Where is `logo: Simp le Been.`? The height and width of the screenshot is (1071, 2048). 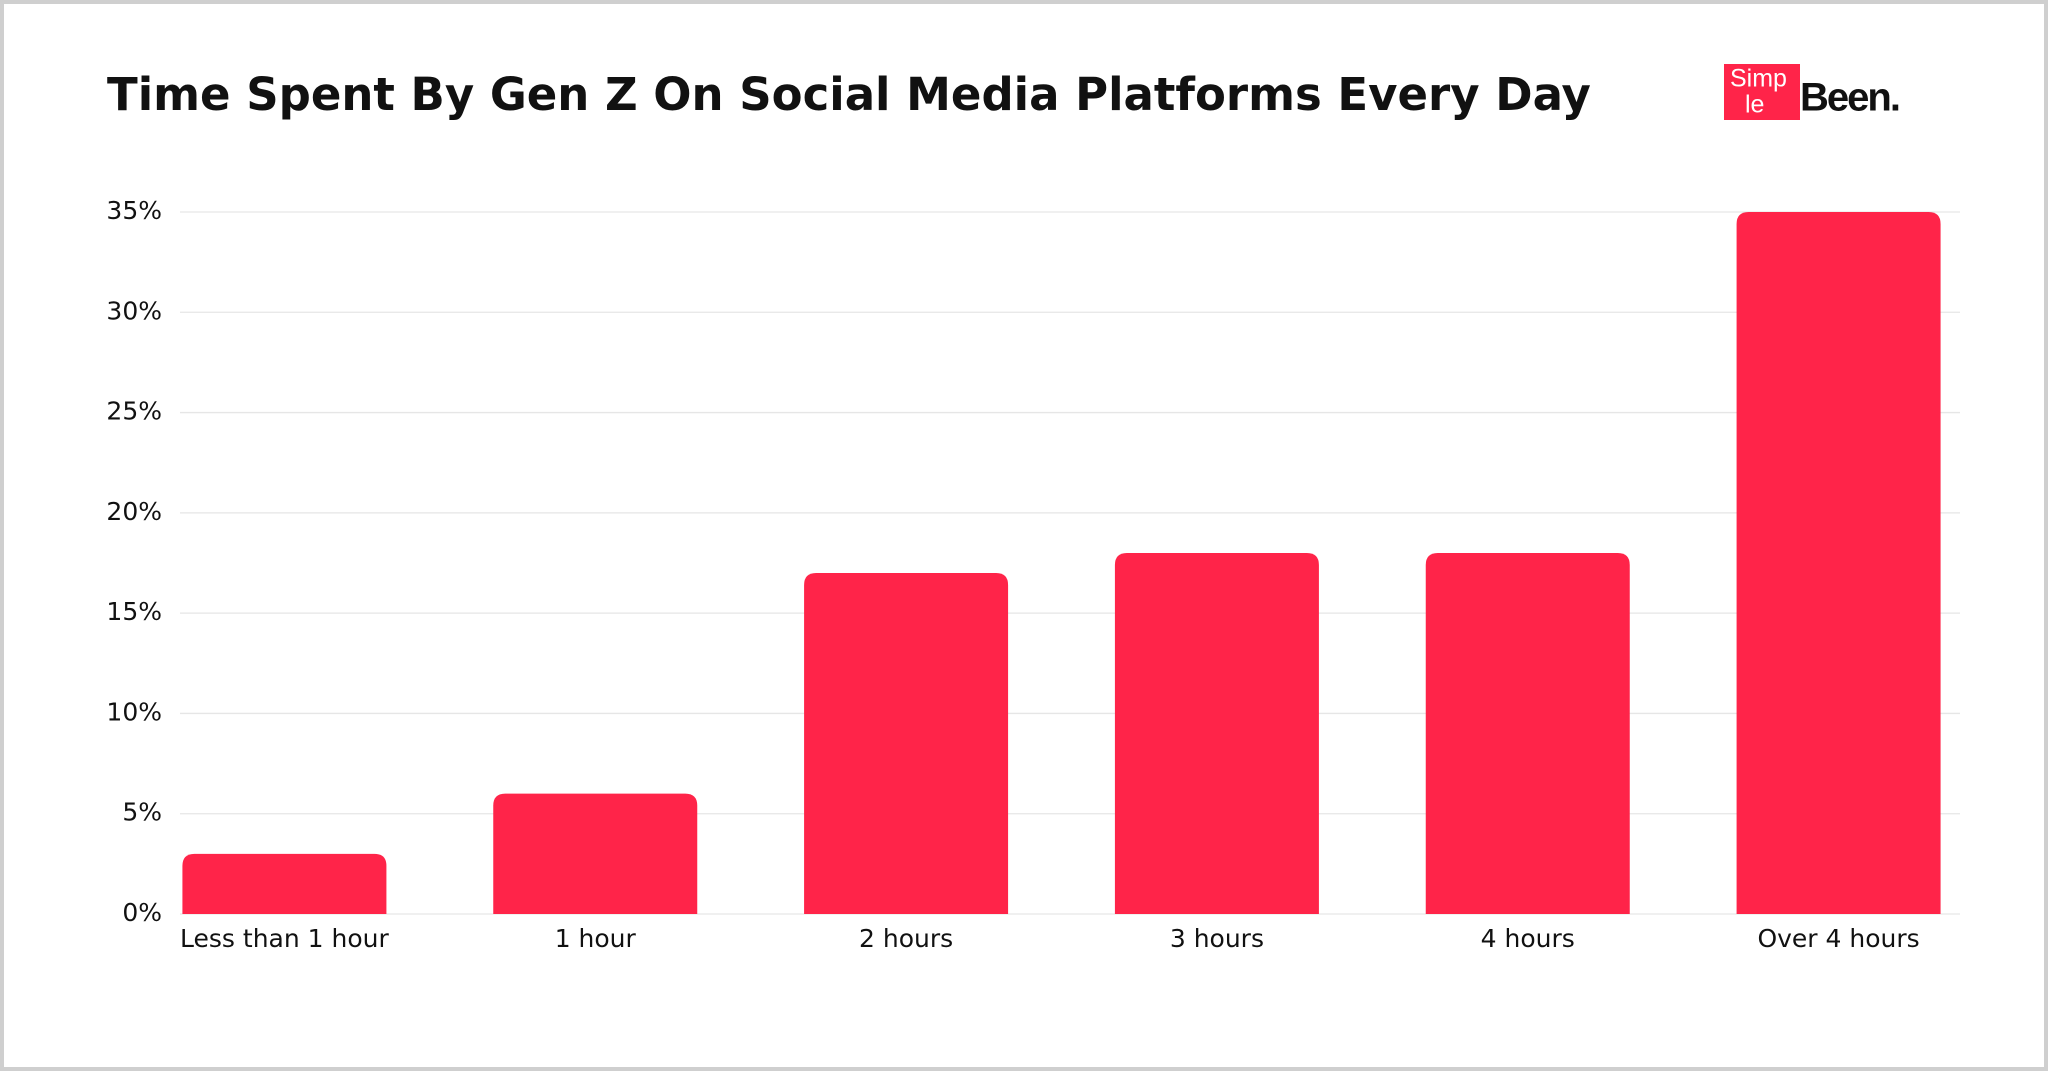
logo: Simp le Been. is located at coordinates (1812, 92).